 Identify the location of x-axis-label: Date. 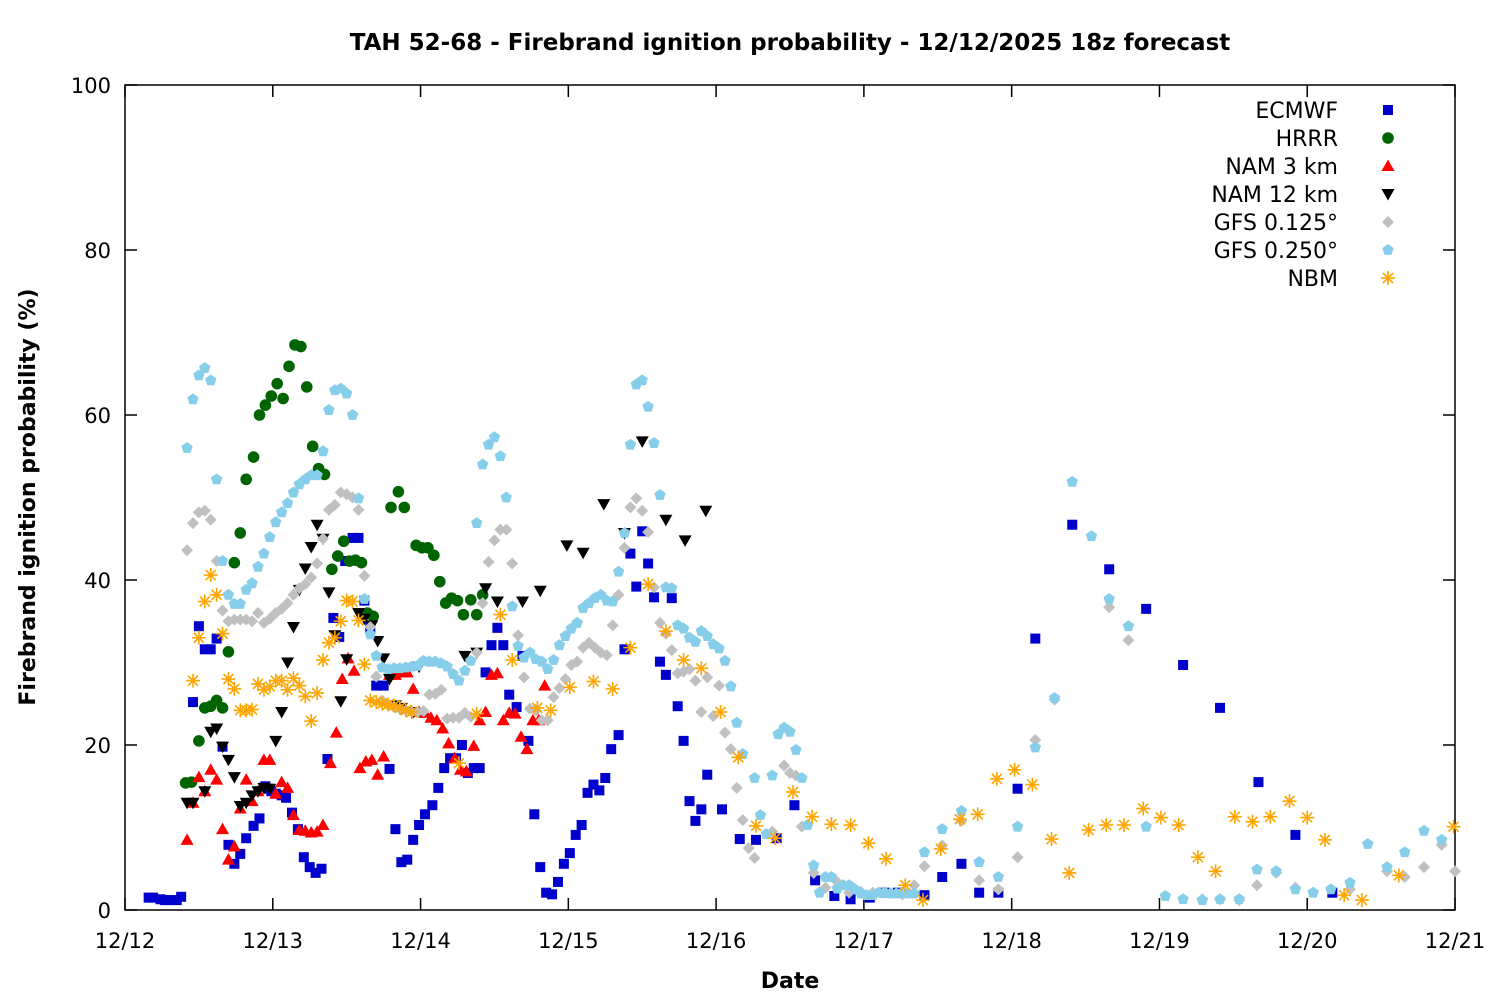
(790, 981).